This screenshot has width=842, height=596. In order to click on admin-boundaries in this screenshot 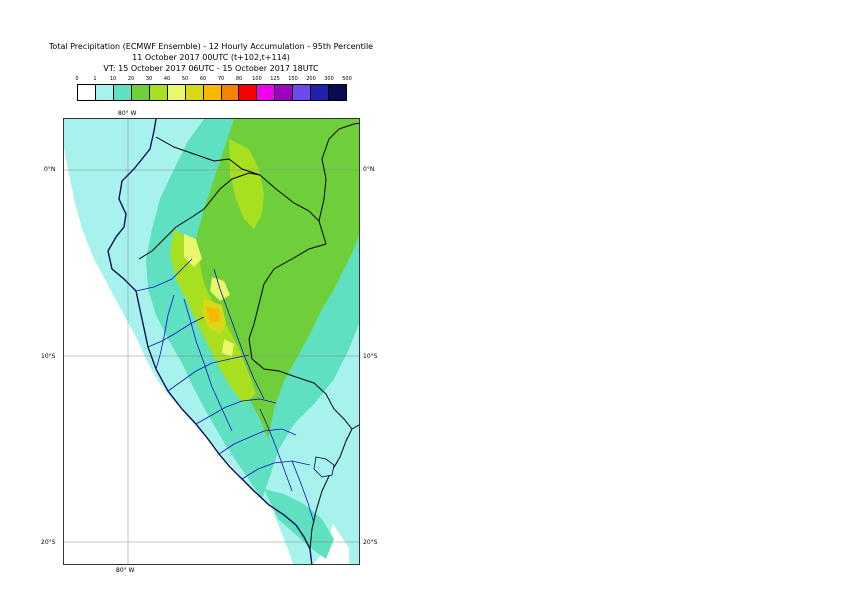, I will do `click(225, 391)`.